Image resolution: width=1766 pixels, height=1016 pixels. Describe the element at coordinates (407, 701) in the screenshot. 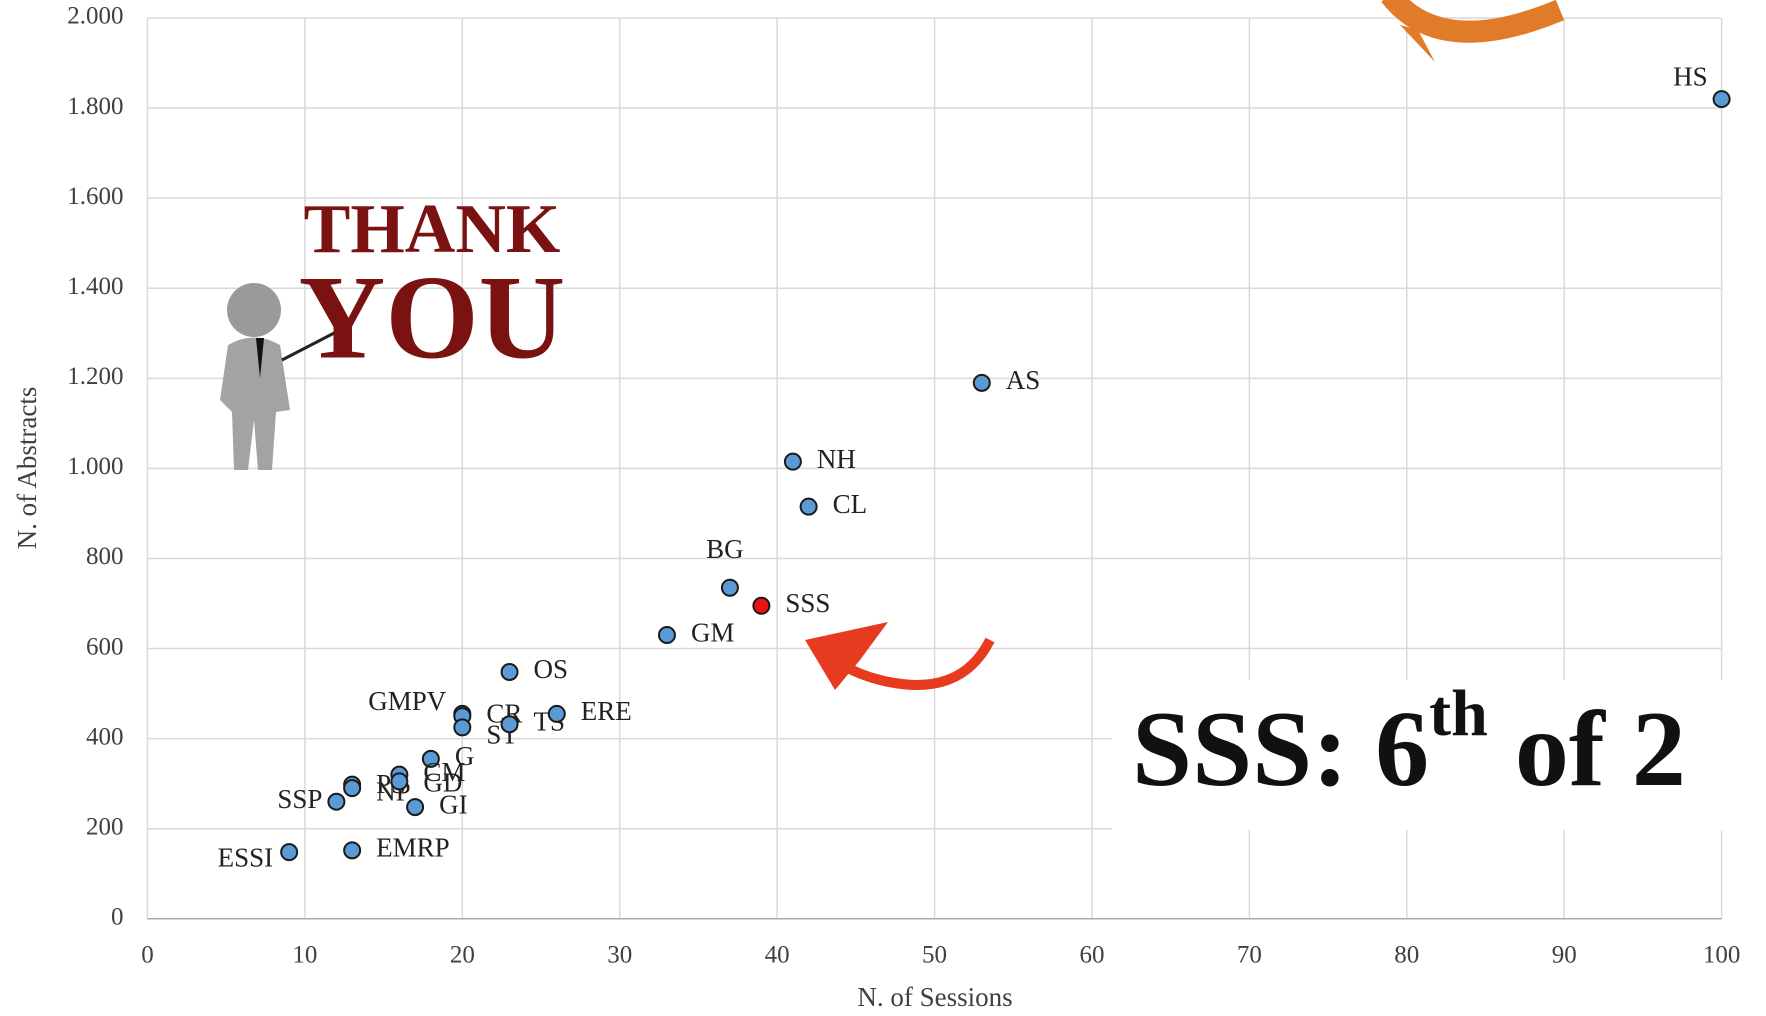

I see `point-label: GMPV` at that location.